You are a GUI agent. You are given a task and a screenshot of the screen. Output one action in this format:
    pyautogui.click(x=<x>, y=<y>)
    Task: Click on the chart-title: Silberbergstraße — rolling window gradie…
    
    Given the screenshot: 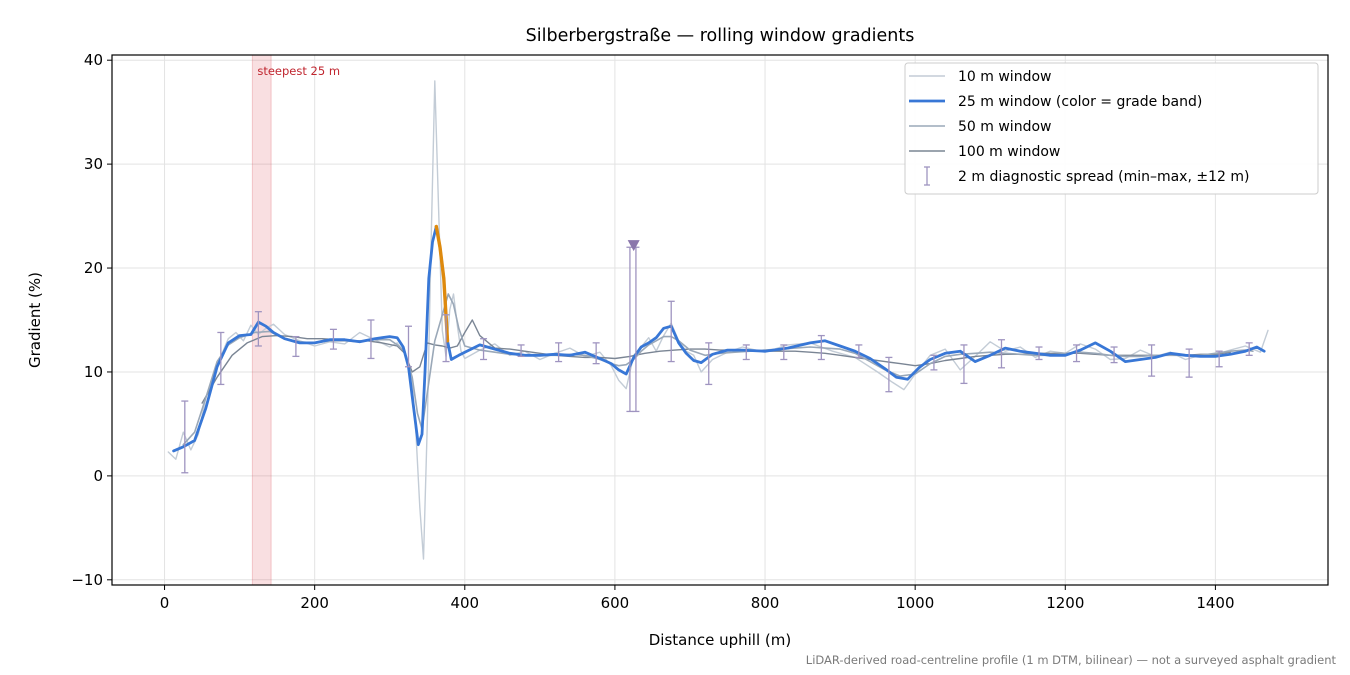 What is the action you would take?
    pyautogui.click(x=720, y=36)
    